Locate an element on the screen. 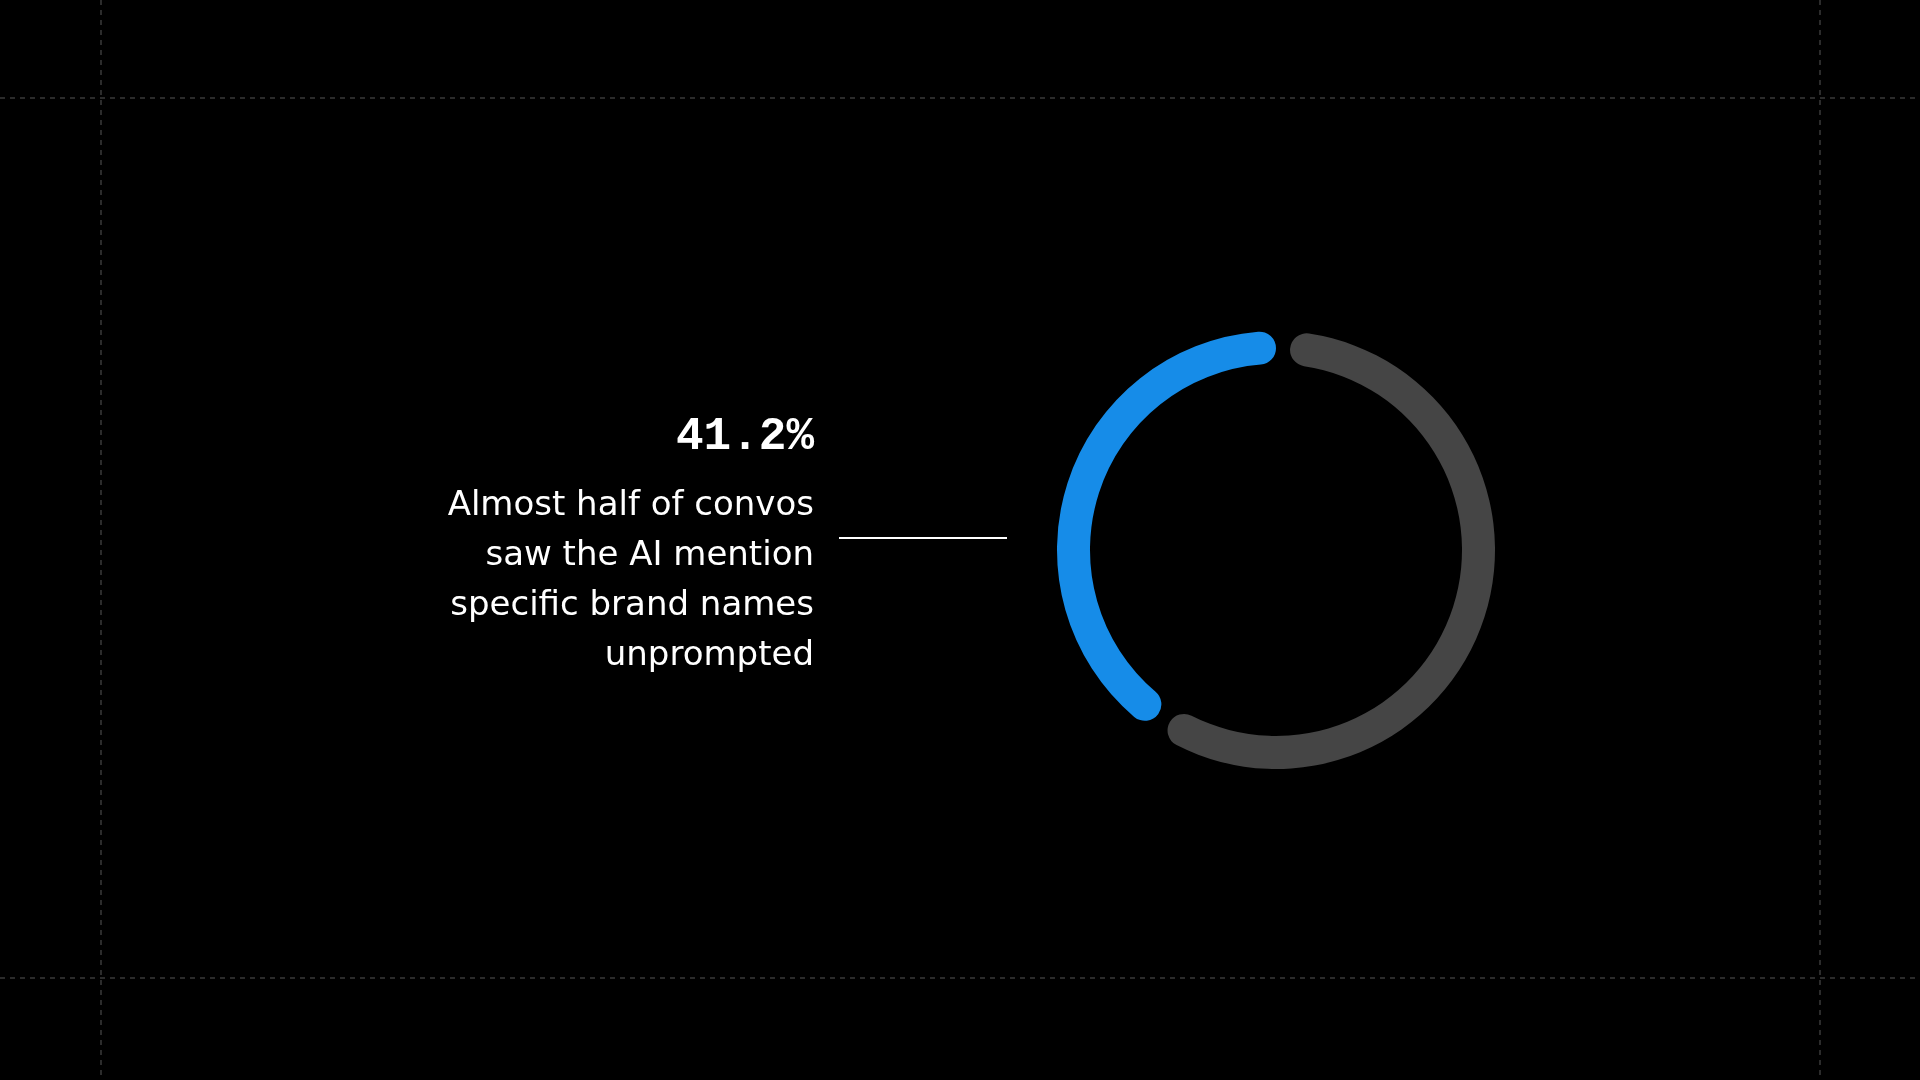  text: 41.2% is located at coordinates (745, 437).